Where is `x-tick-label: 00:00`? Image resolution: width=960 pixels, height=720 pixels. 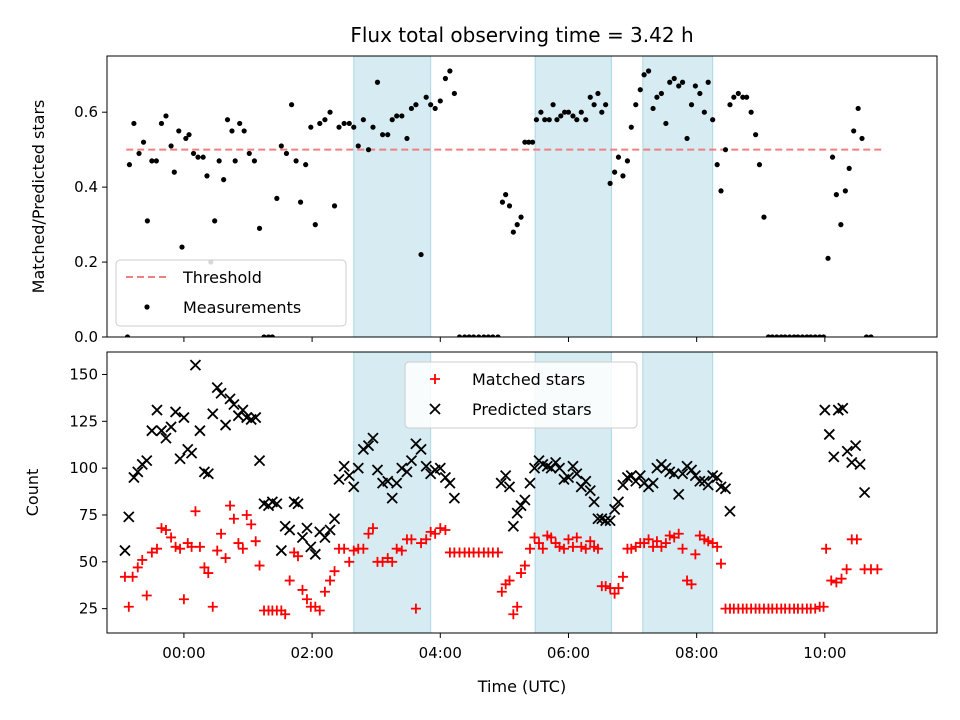 x-tick-label: 00:00 is located at coordinates (183, 653).